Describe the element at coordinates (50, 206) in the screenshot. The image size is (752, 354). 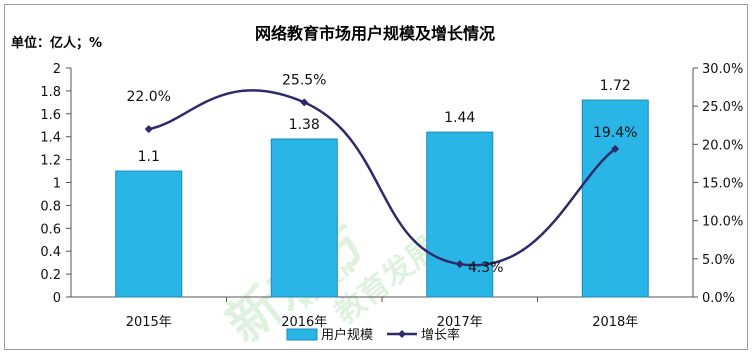
I see `y-left-tick-label: 0.8` at that location.